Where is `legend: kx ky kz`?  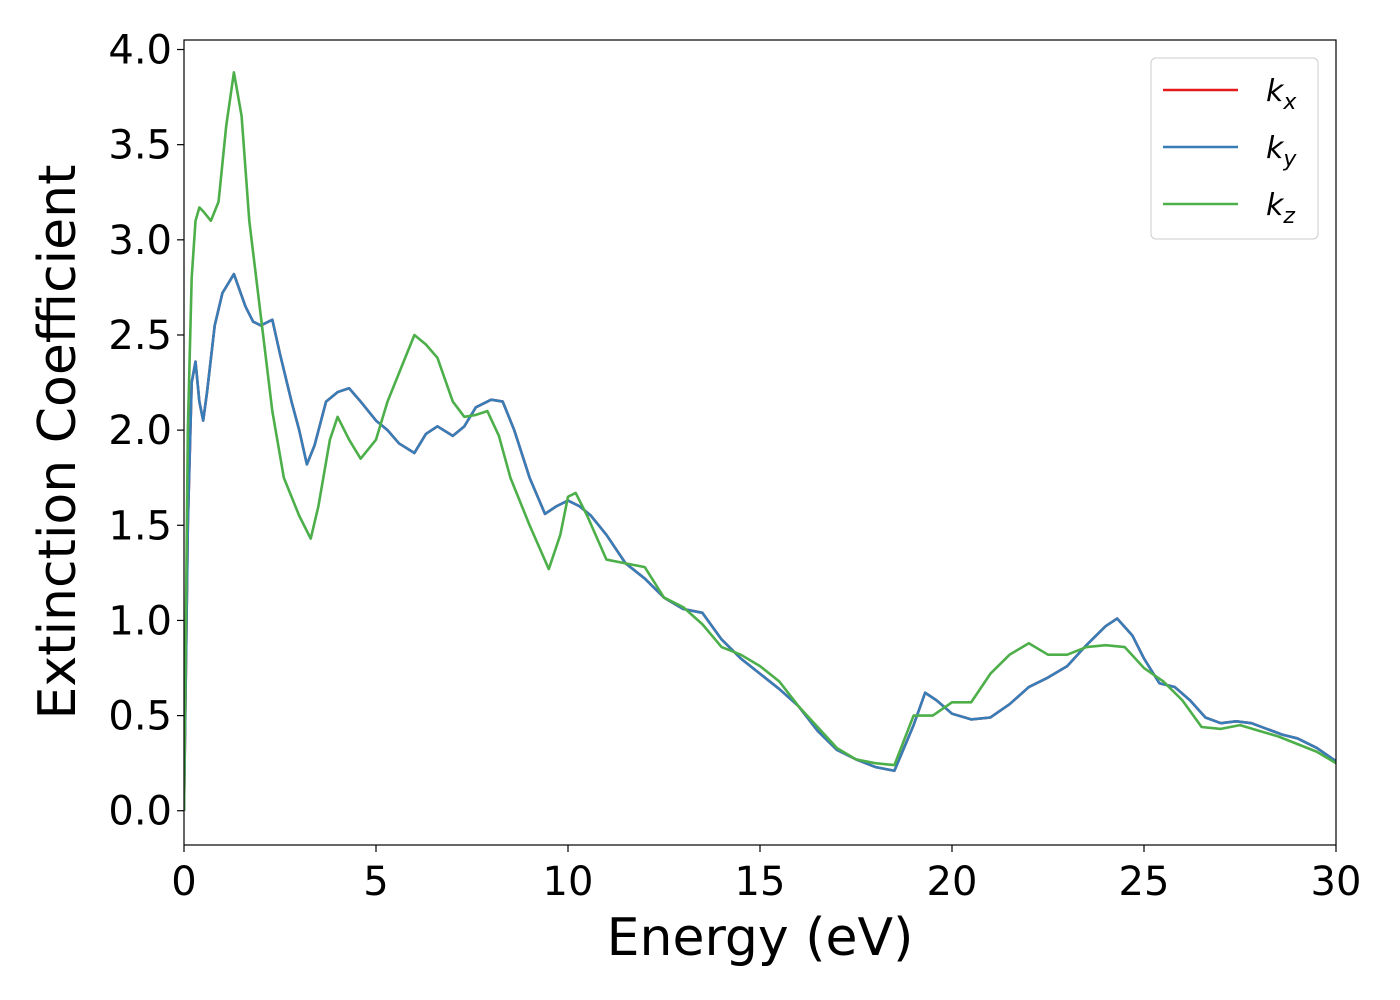 legend: kx ky kz is located at coordinates (1234, 148).